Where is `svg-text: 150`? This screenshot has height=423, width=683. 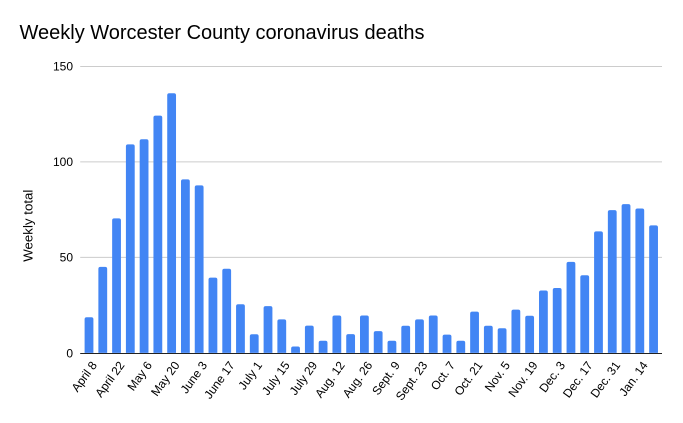 svg-text: 150 is located at coordinates (63, 67).